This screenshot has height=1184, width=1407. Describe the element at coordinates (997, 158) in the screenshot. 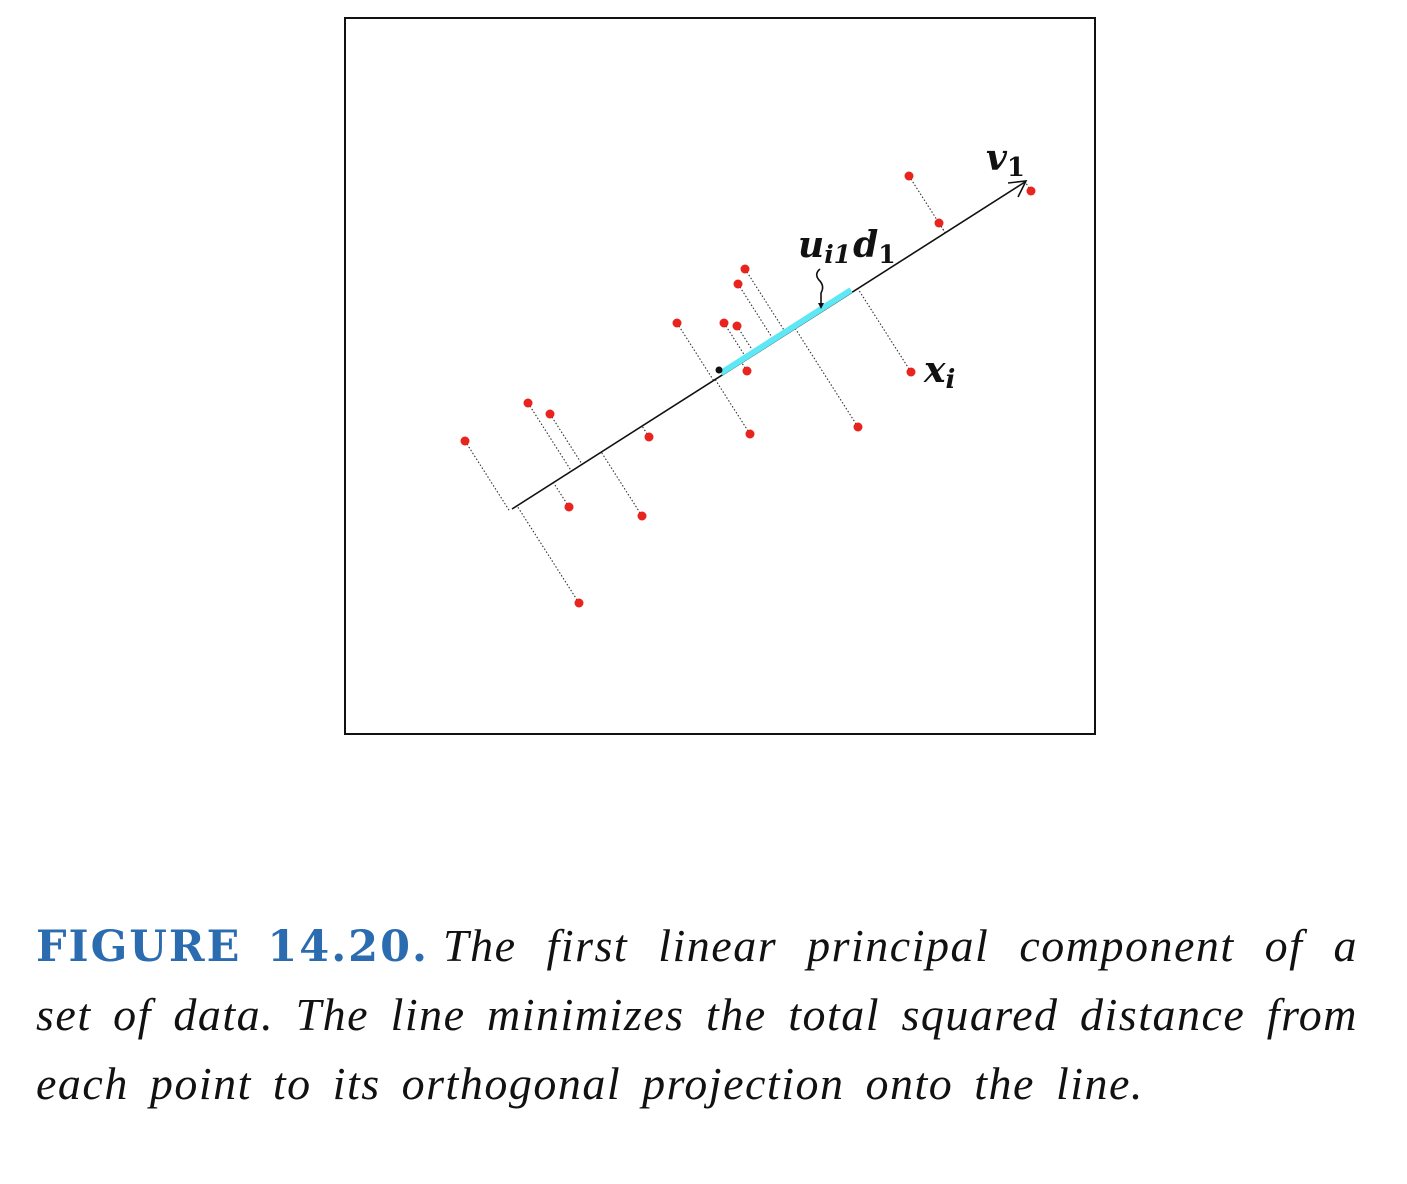

I see `v1-label-main: v` at that location.